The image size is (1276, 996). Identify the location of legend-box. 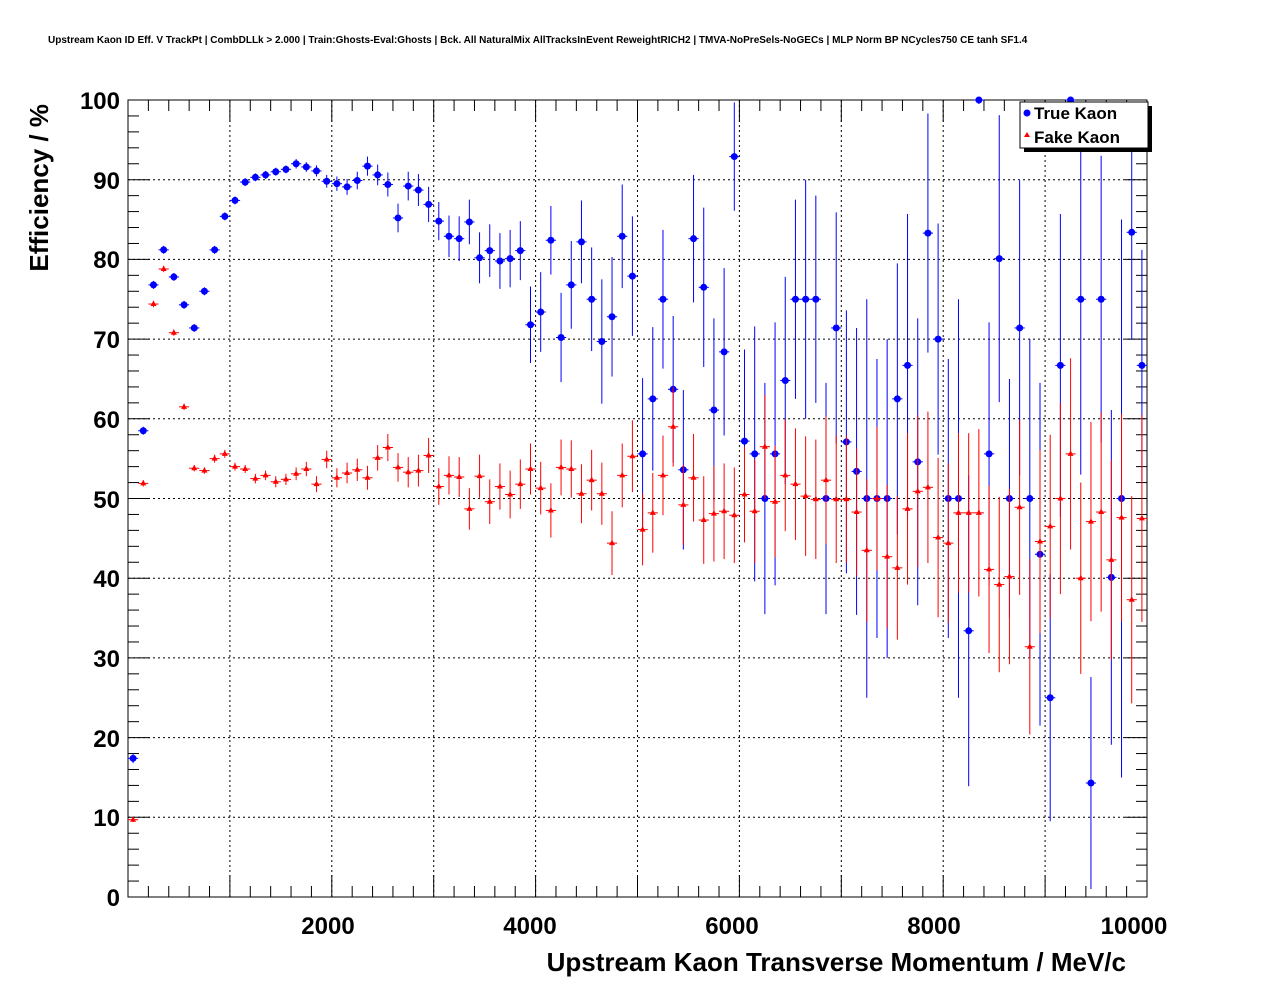
(1084, 125).